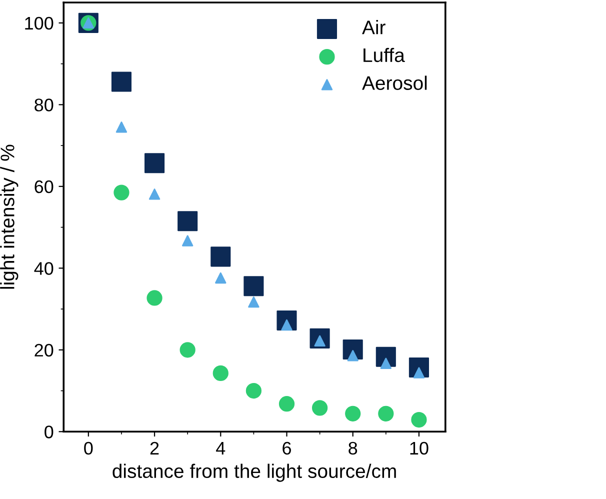 Image resolution: width=606 pixels, height=499 pixels. What do you see at coordinates (221, 448) in the screenshot?
I see `x-tick-label: 4` at bounding box center [221, 448].